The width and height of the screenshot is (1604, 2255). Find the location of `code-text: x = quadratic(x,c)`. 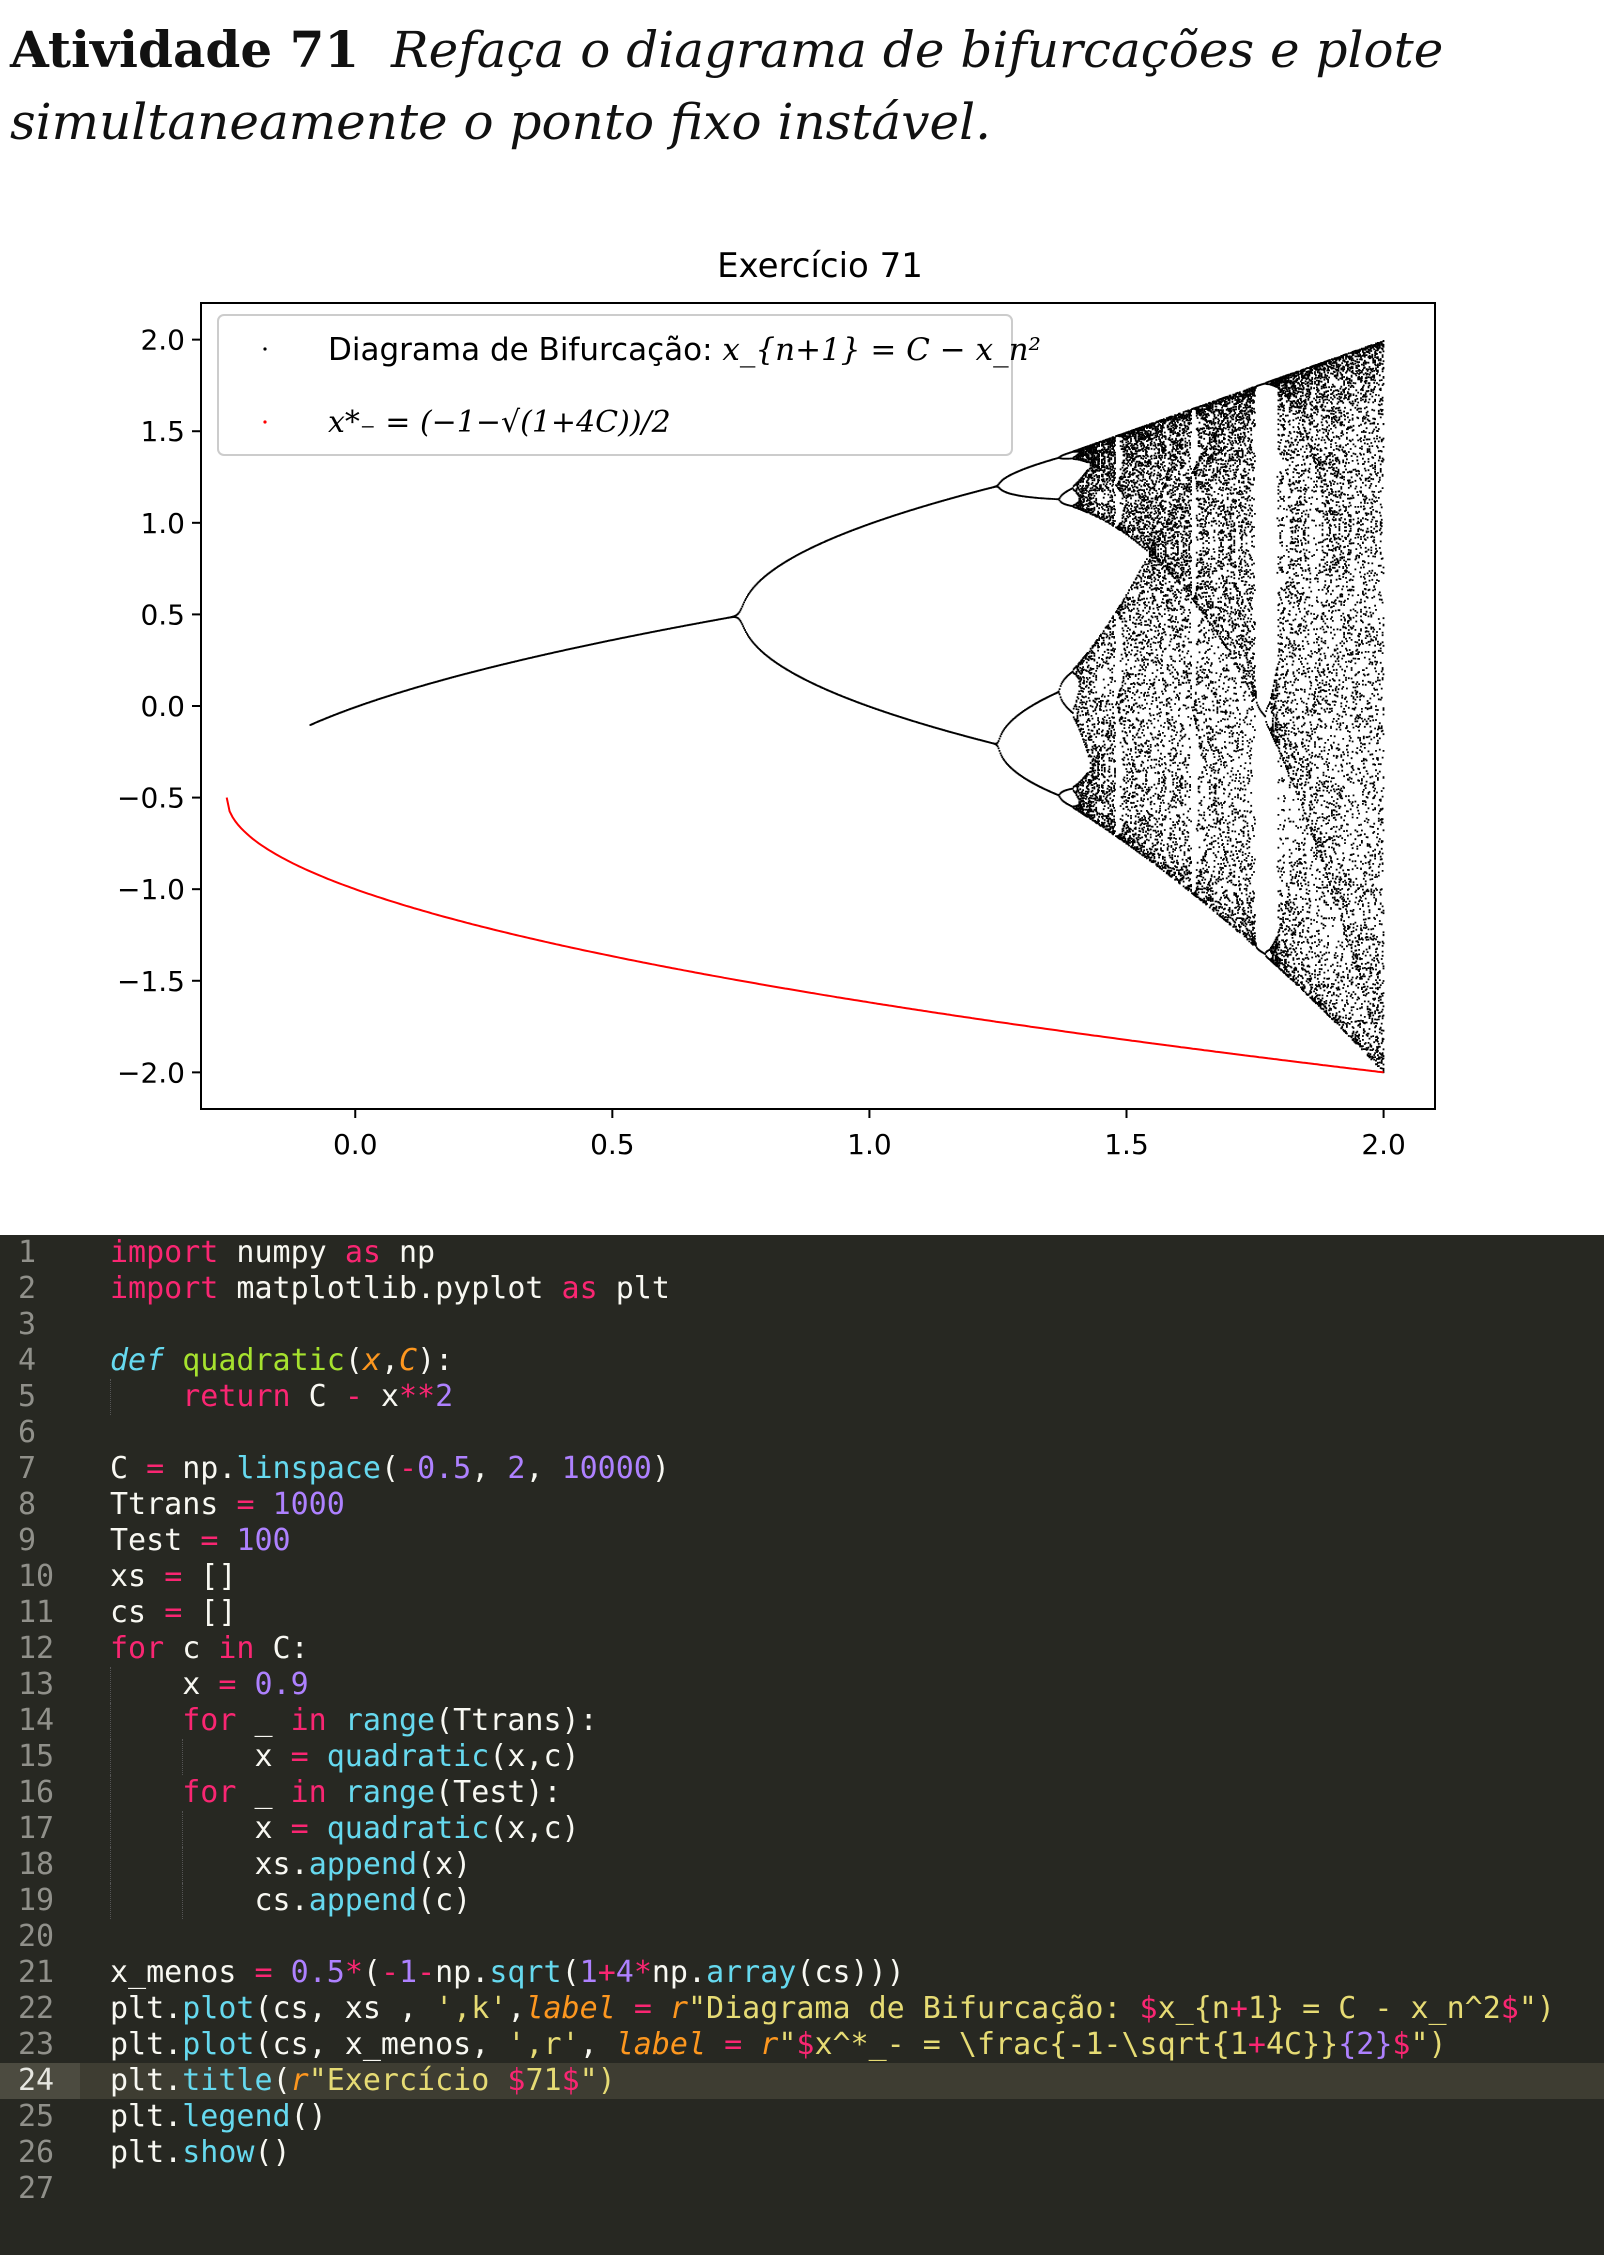

code-text: x = quadratic(x,c) is located at coordinates (344, 1829).